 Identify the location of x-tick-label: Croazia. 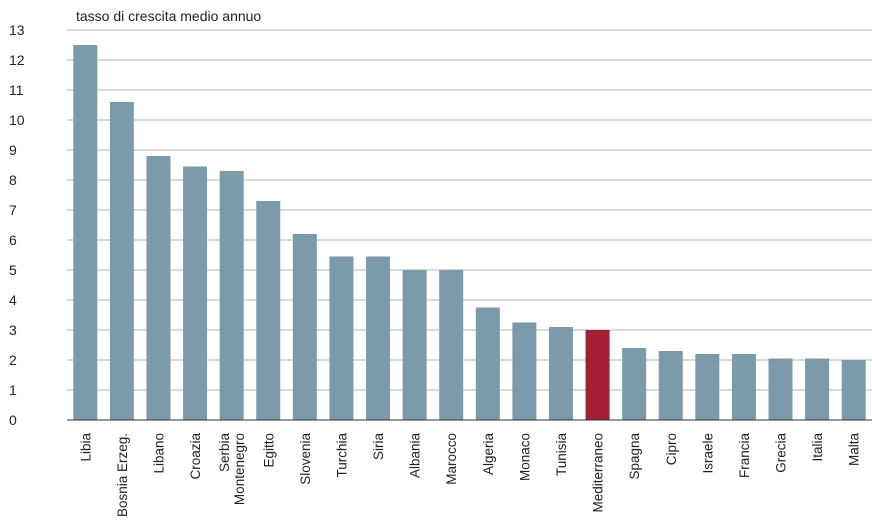
(195, 456).